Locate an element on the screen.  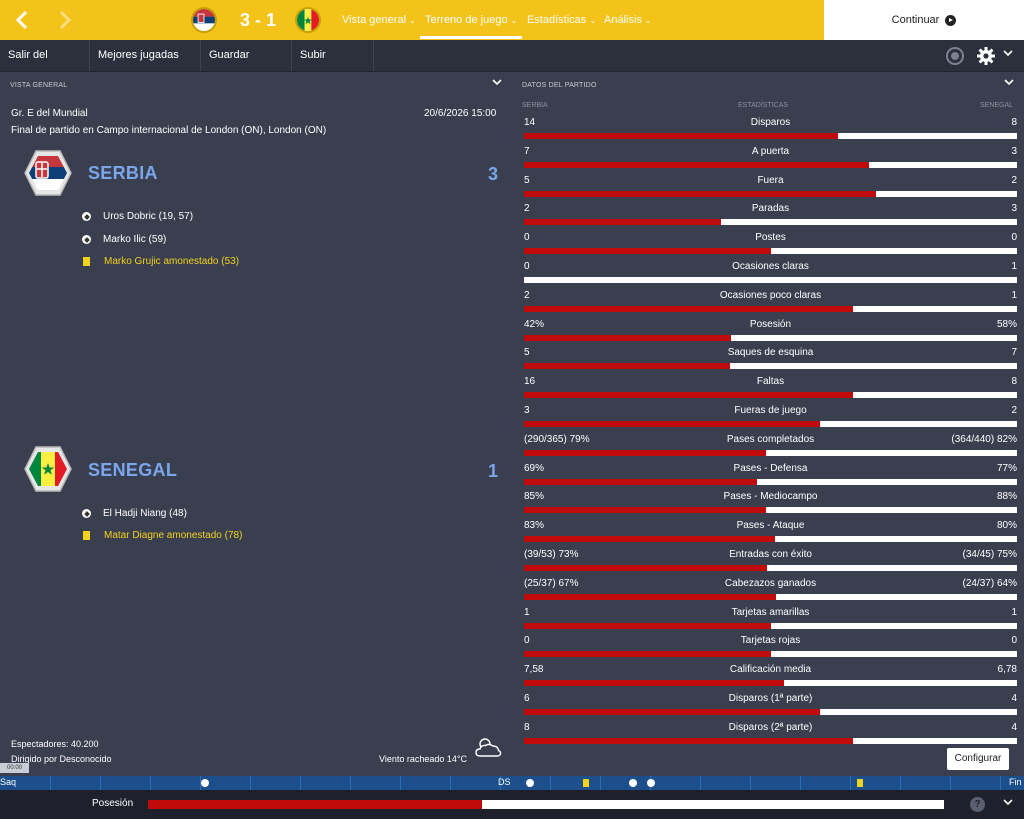
stat-label: Tarjetas amarillas is located at coordinates (770, 612).